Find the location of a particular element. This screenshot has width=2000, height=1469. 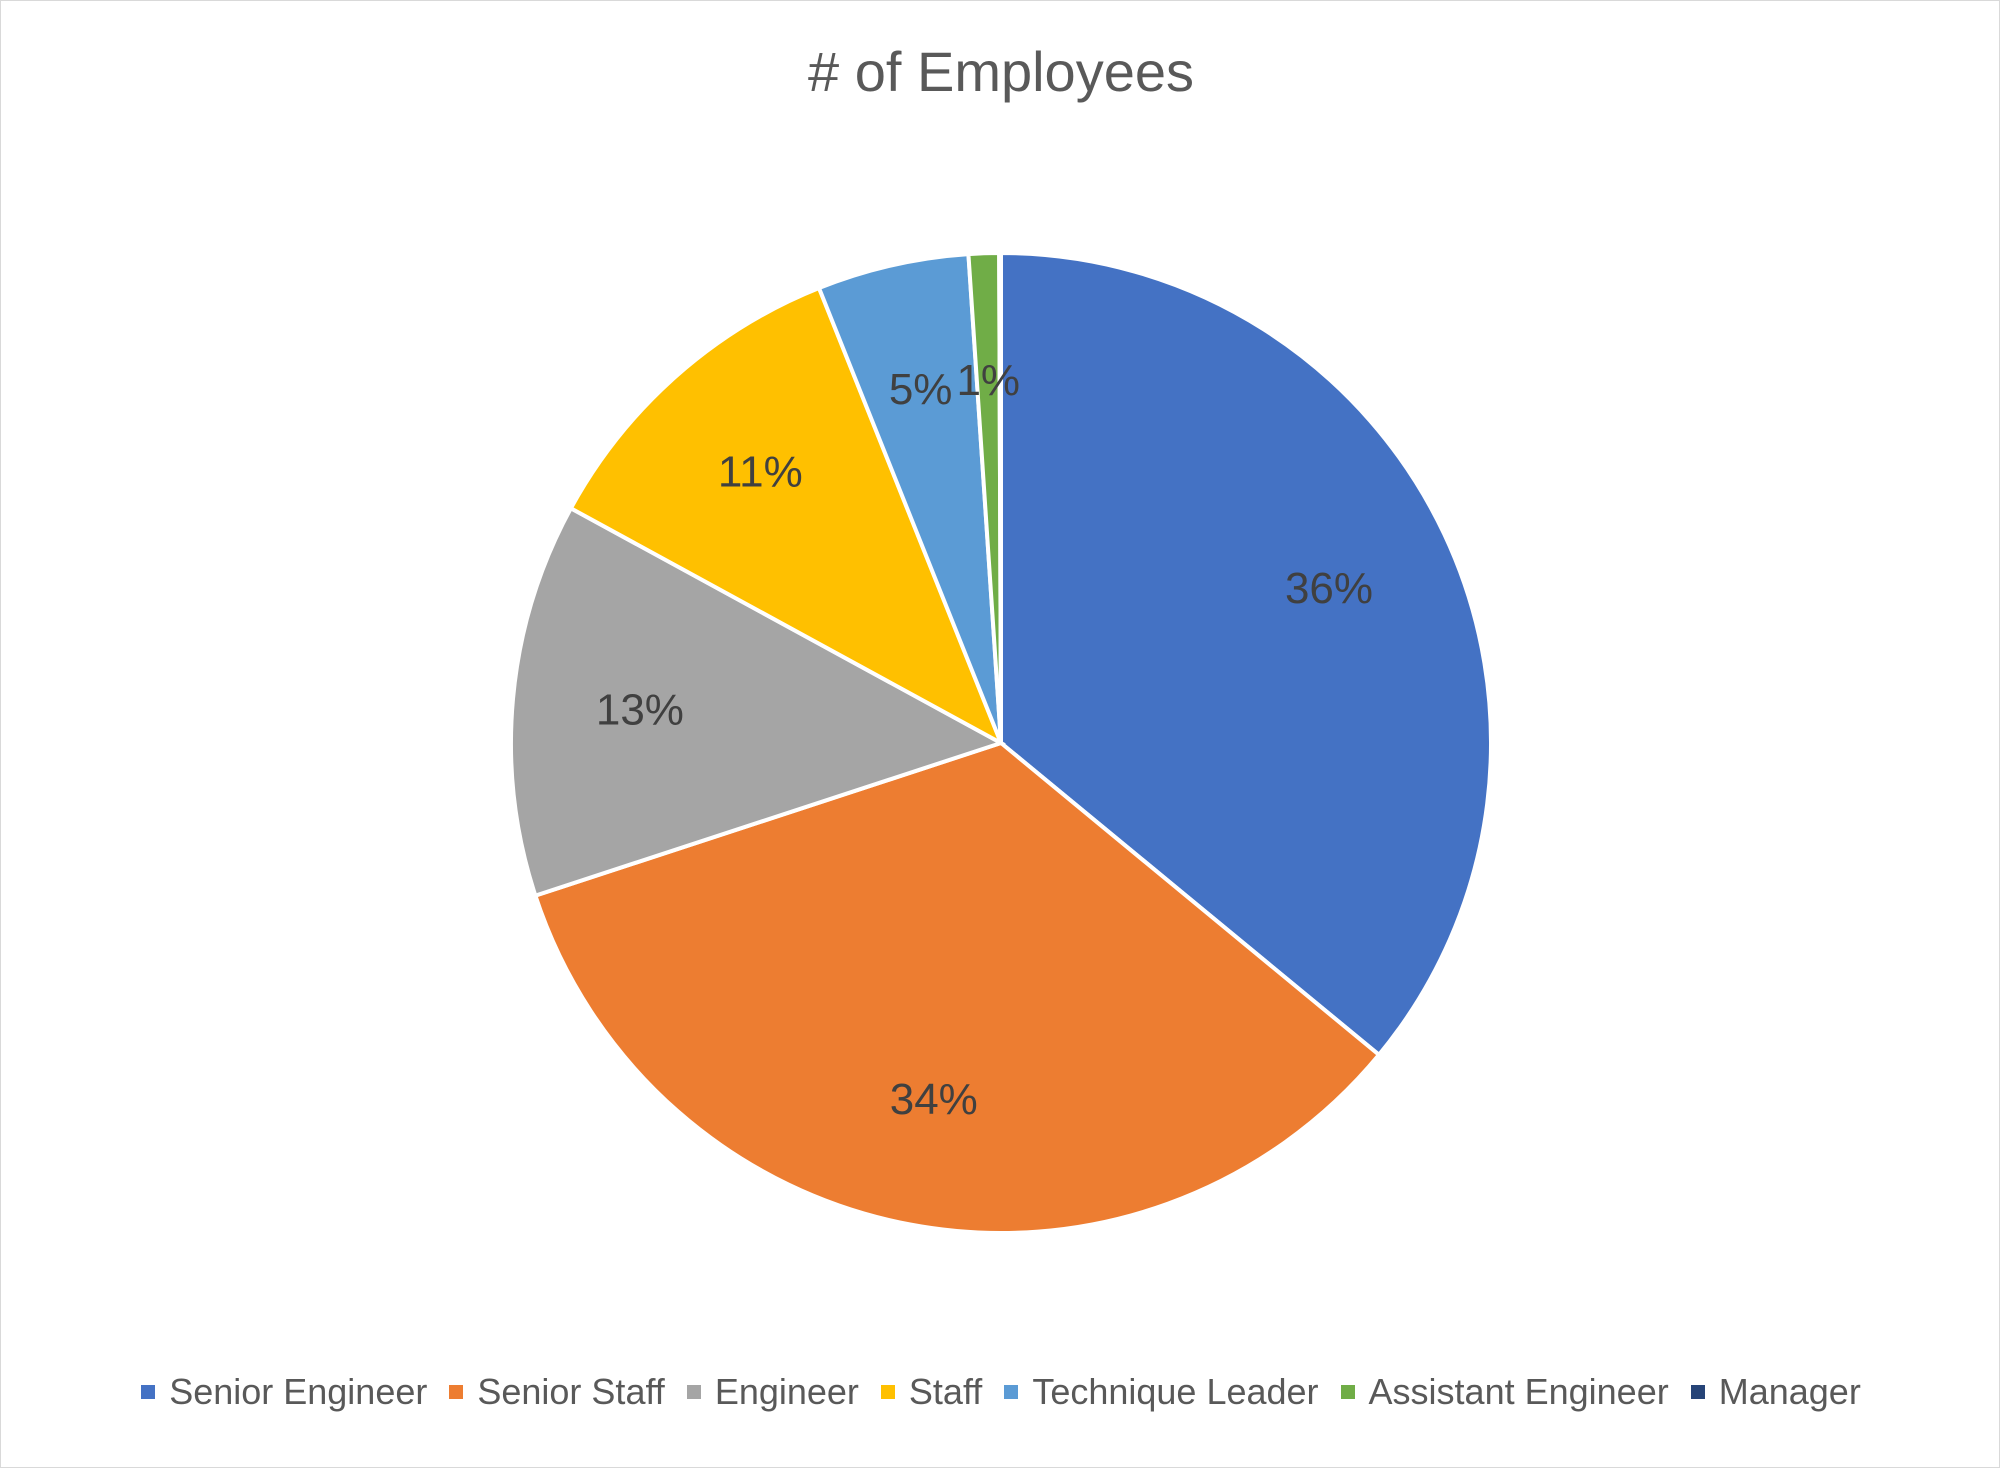

pie-slice-senior-engineer is located at coordinates (1246, 654).